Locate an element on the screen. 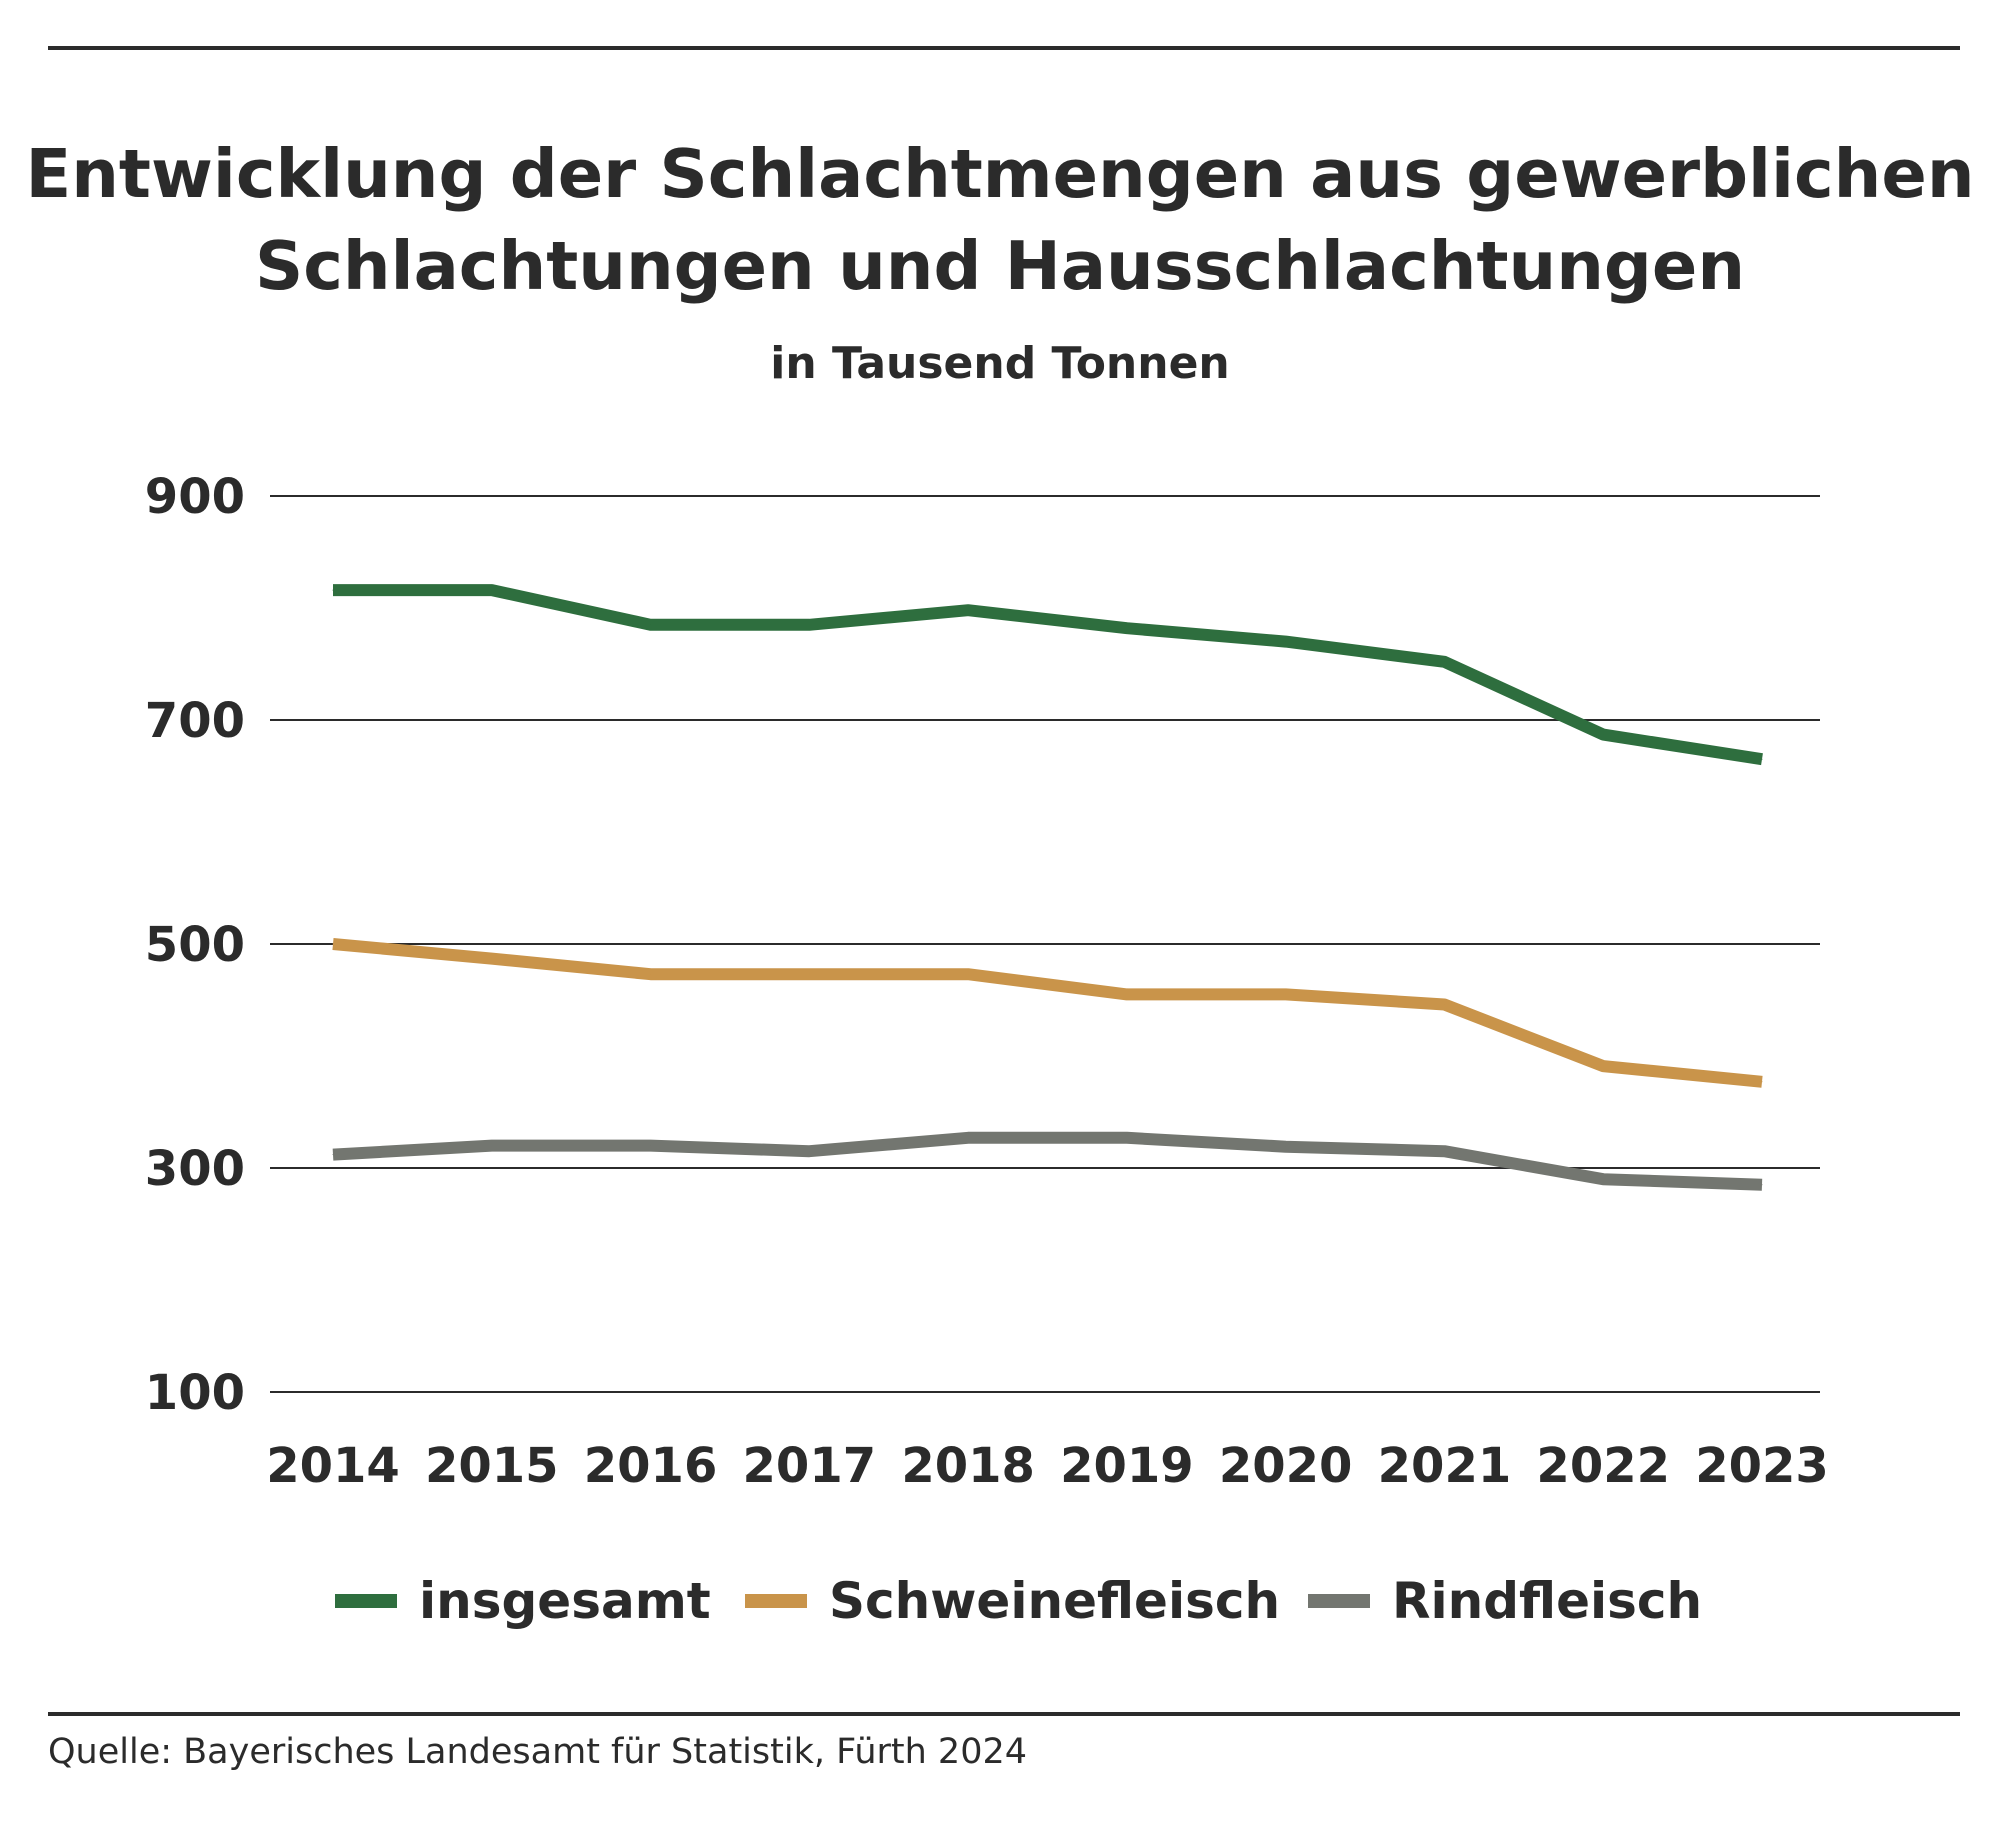 This screenshot has width=2000, height=1821. series-line-insgesamt is located at coordinates (1048, 675).